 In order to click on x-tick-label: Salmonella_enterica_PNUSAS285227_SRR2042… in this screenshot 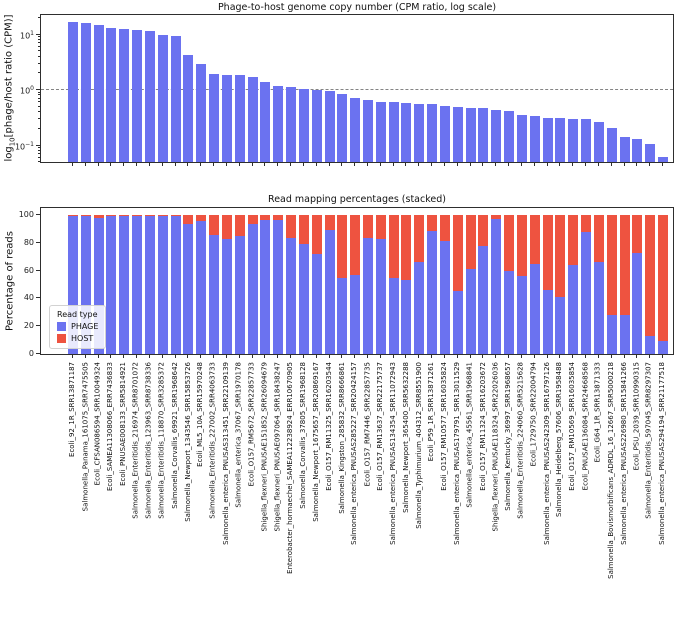, I will do `click(354, 453)`.